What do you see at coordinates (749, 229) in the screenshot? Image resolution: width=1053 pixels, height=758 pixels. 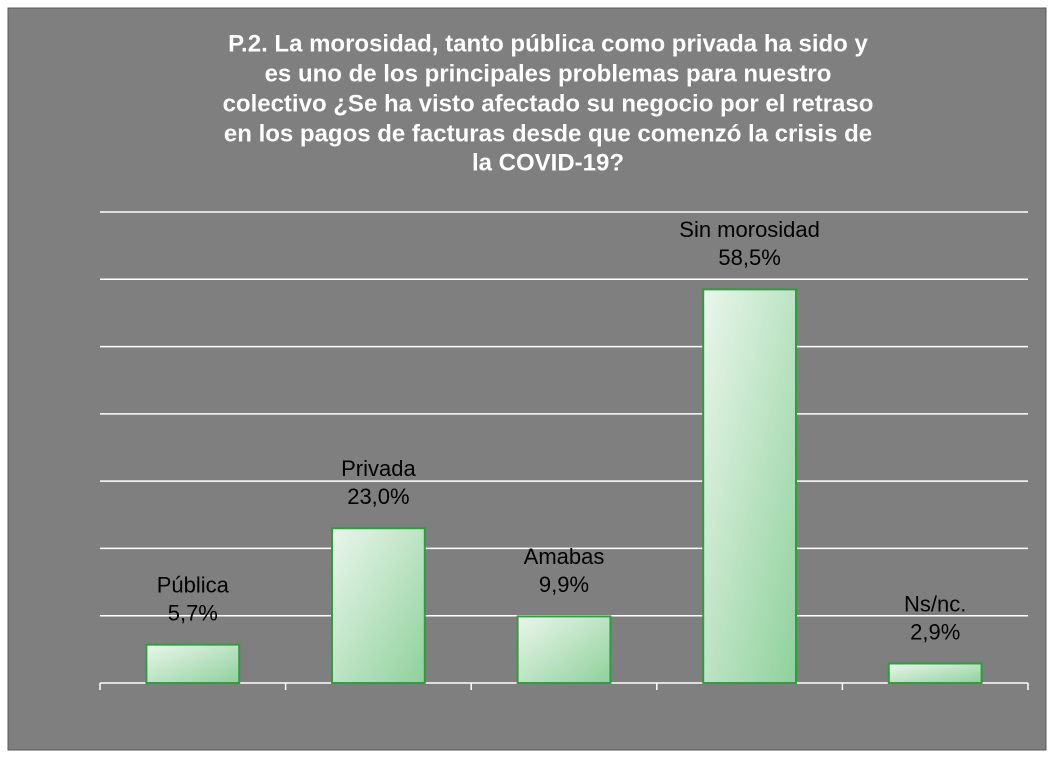 I see `data-label-category: Sin morosidad` at bounding box center [749, 229].